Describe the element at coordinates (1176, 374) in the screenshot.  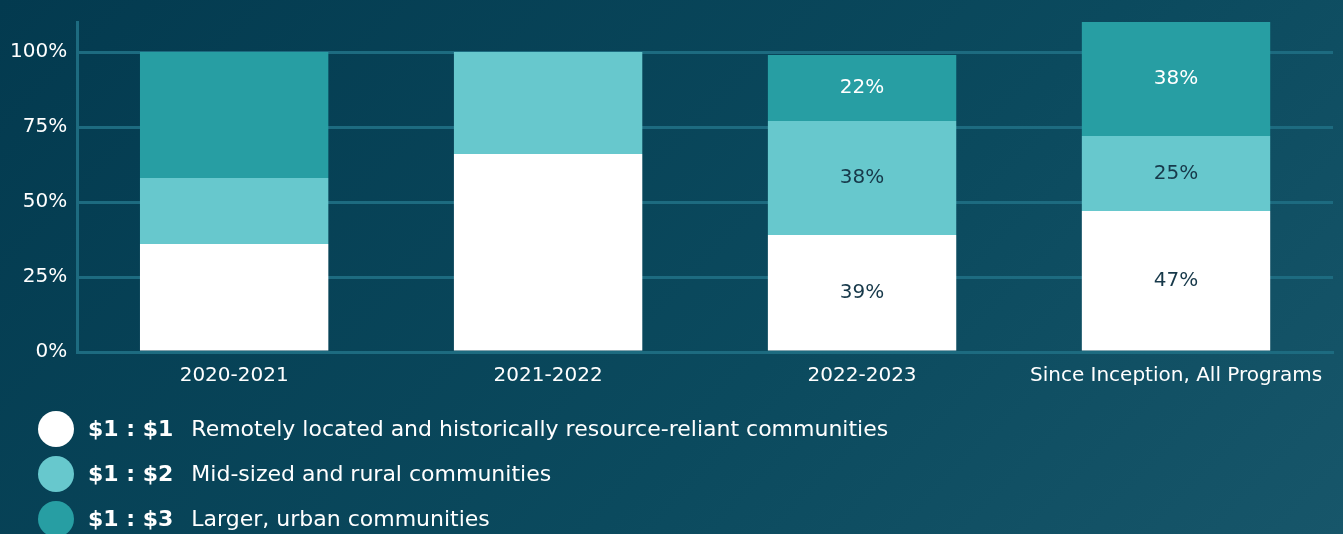
I see `x-tick-label: Since Inception, All Programs` at that location.